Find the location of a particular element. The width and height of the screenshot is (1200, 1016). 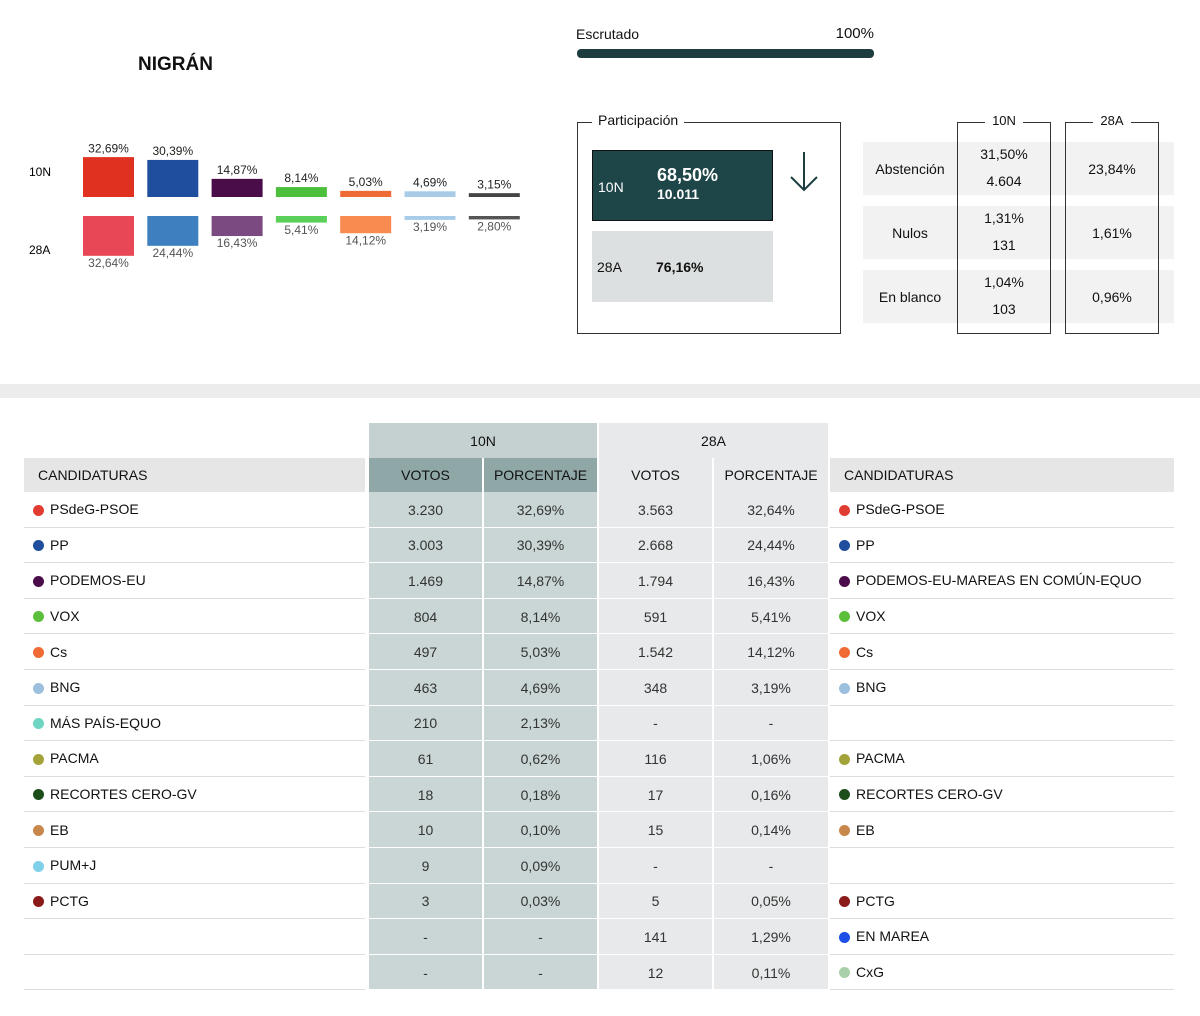

pct: 68,50% is located at coordinates (688, 175).